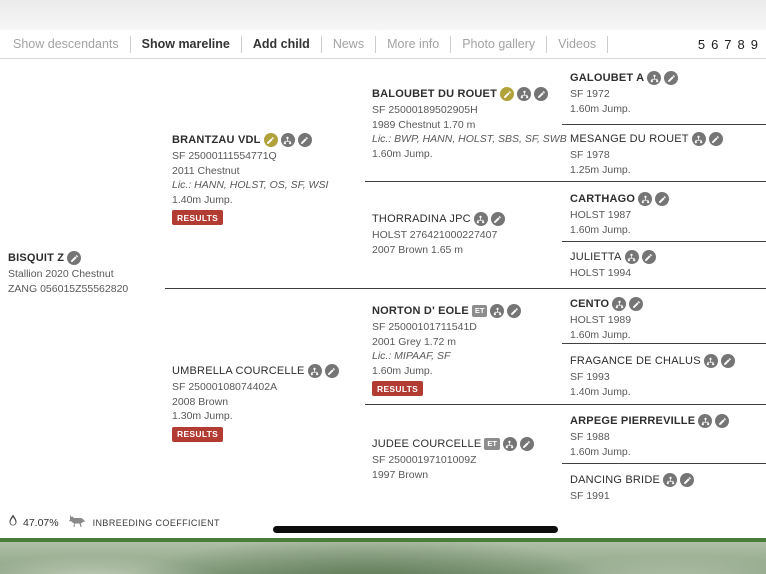 The width and height of the screenshot is (766, 574). Describe the element at coordinates (607, 78) in the screenshot. I see `horse-name: GALOUBET A` at that location.